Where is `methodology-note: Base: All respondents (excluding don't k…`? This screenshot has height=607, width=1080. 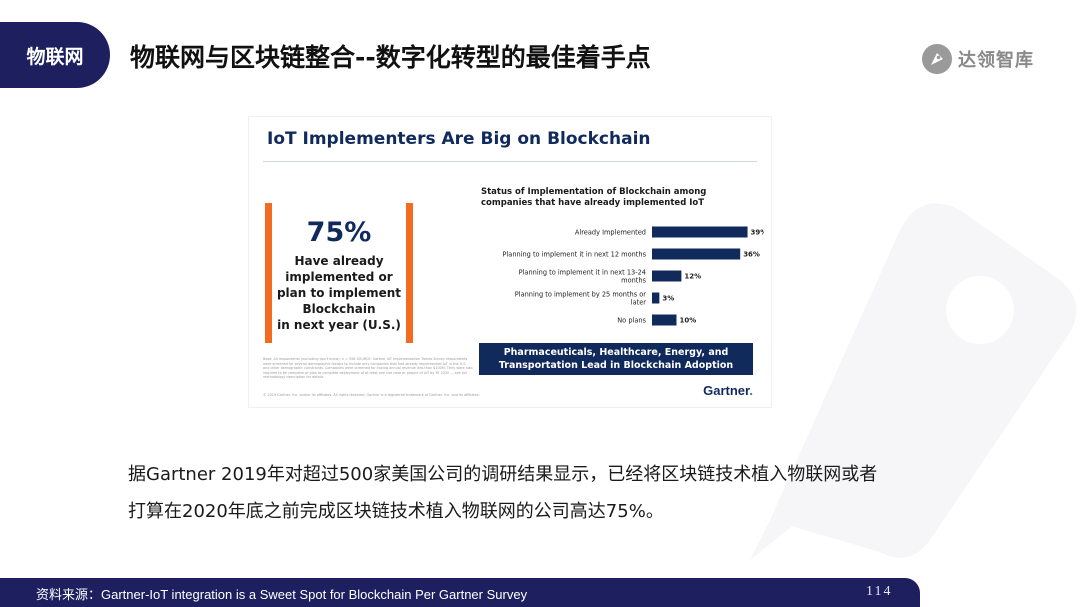
methodology-note: Base: All respondents (excluding don't k… is located at coordinates (368, 368).